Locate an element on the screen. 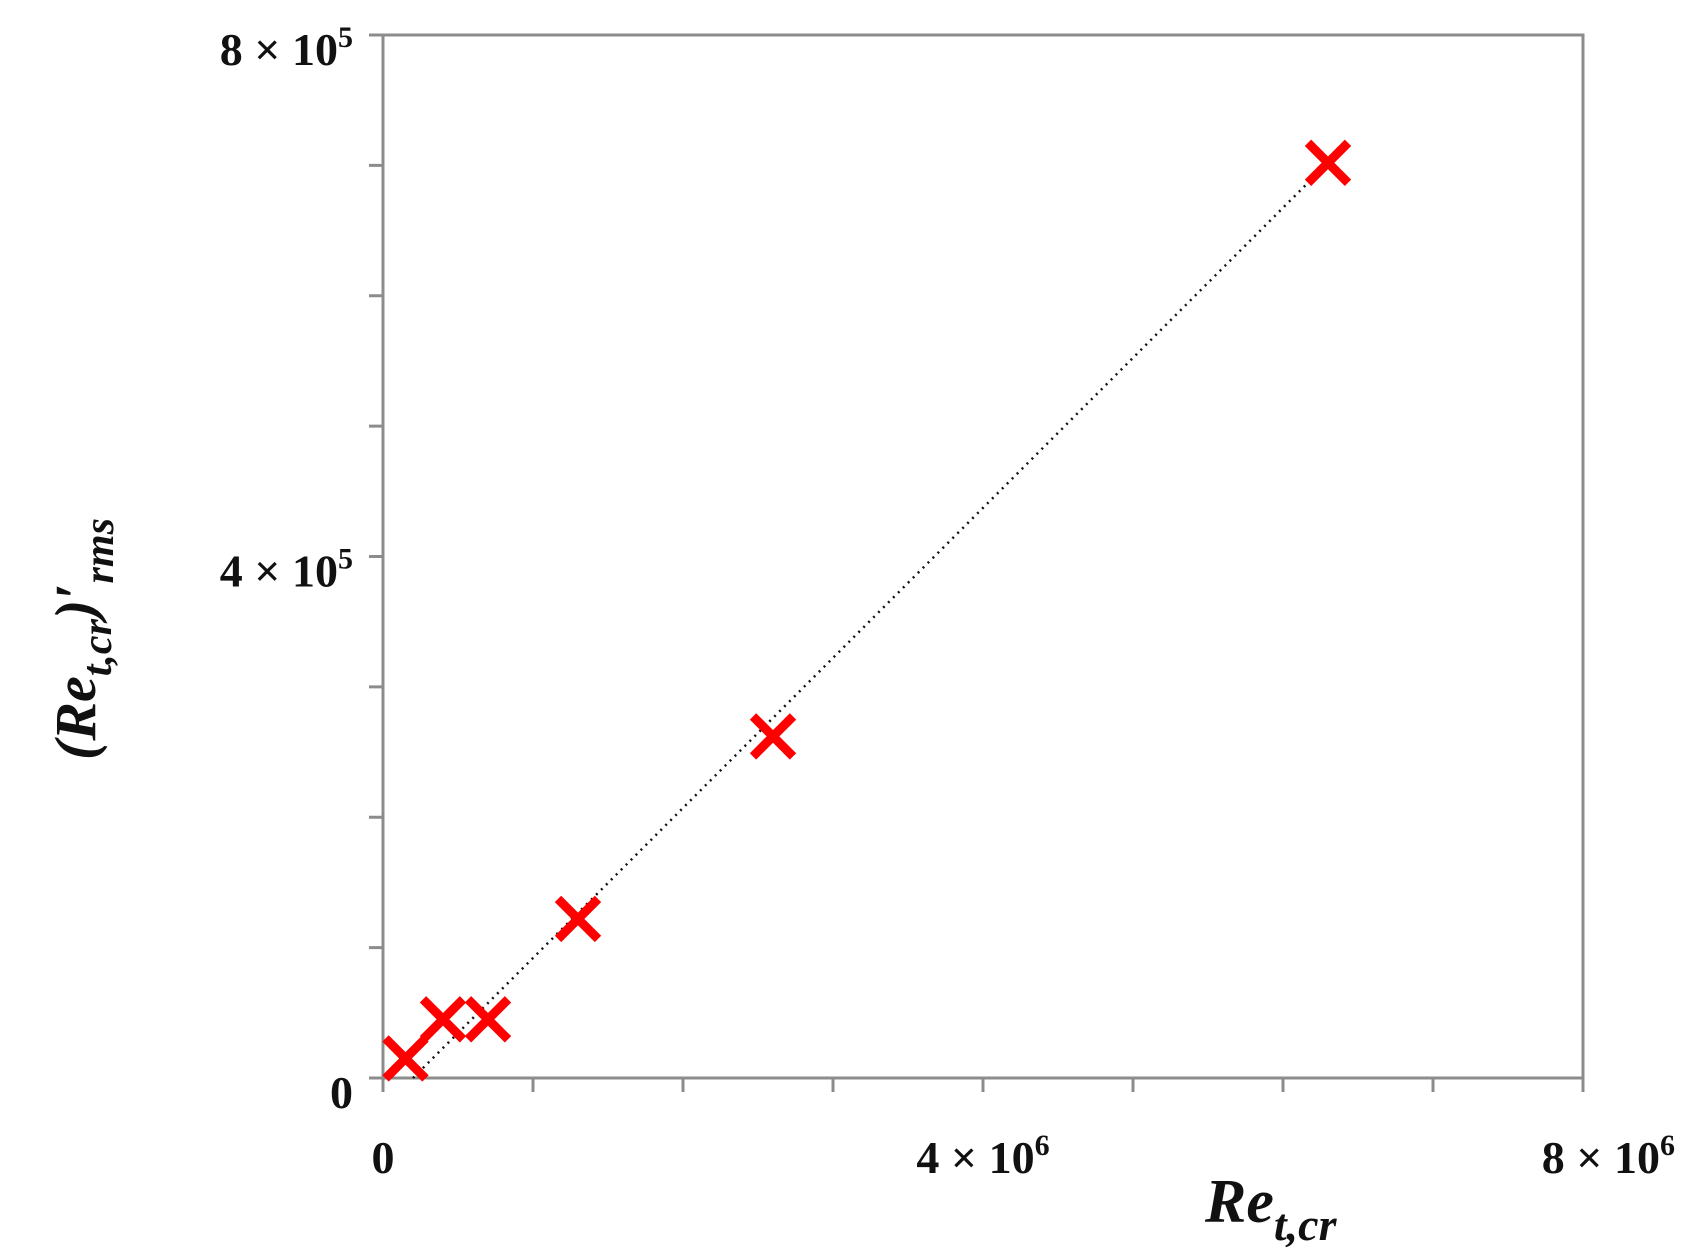 This screenshot has width=1686, height=1258. y-axis-title: (Ret,cr)′rms is located at coordinates (83, 639).